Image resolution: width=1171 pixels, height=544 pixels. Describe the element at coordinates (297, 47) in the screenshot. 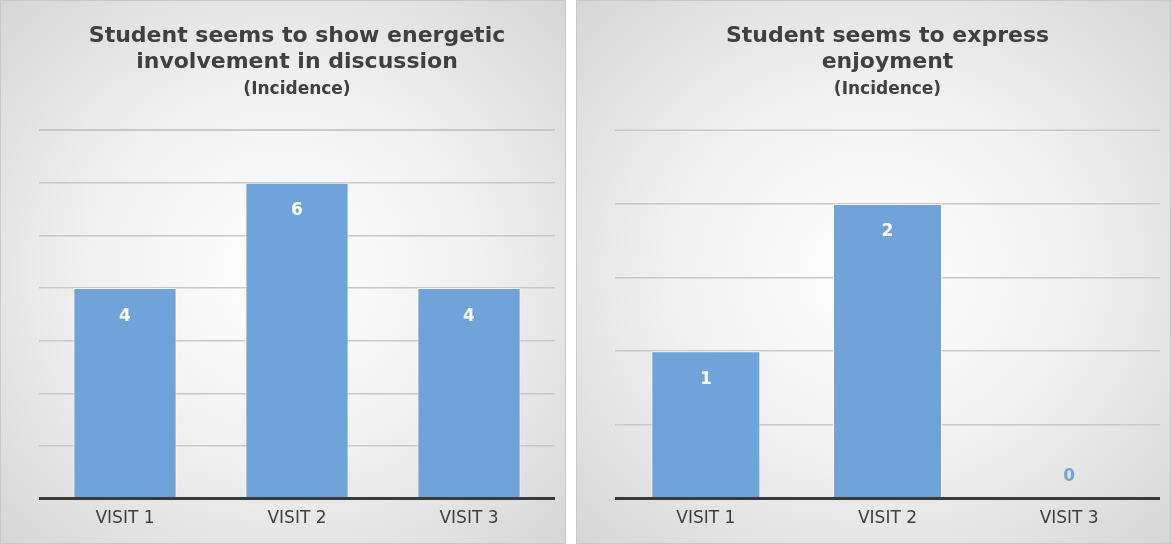

I see `chart-title: Student seems to show energetic involvement in discussion` at that location.